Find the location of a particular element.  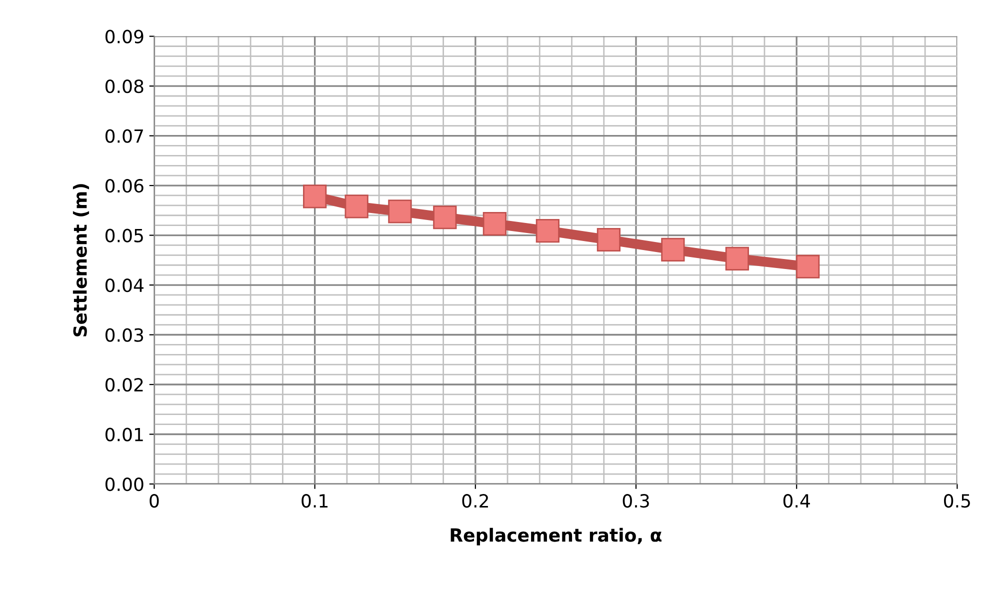

y-tick-label: 0.02 is located at coordinates (124, 385).